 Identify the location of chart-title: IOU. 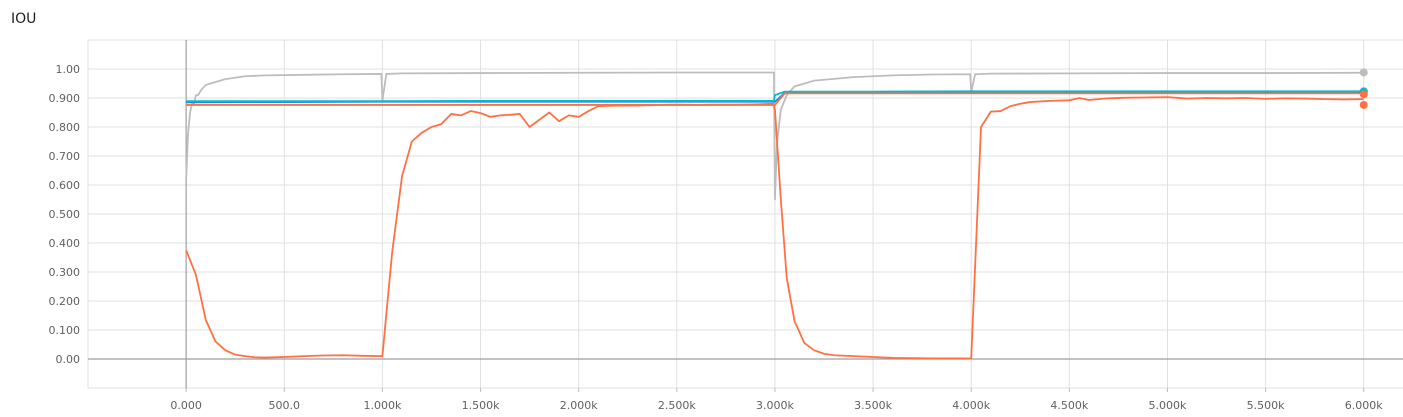
(24, 19).